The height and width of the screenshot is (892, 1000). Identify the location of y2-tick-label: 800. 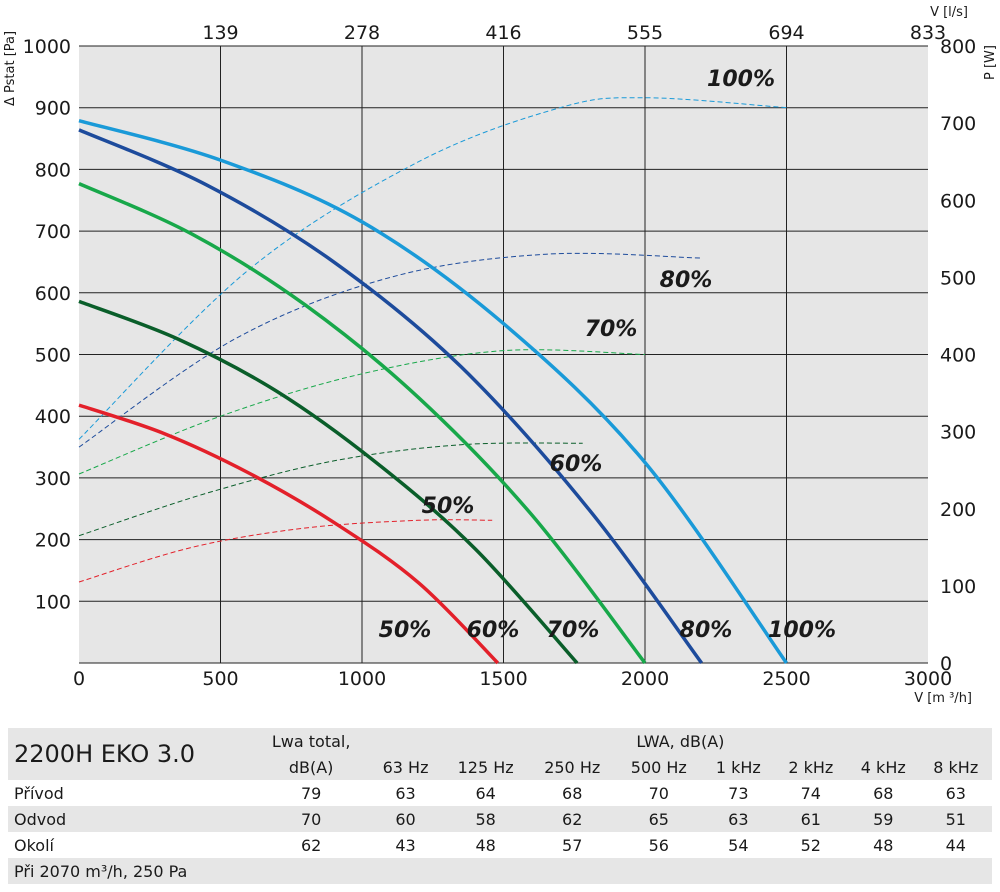
(958, 47).